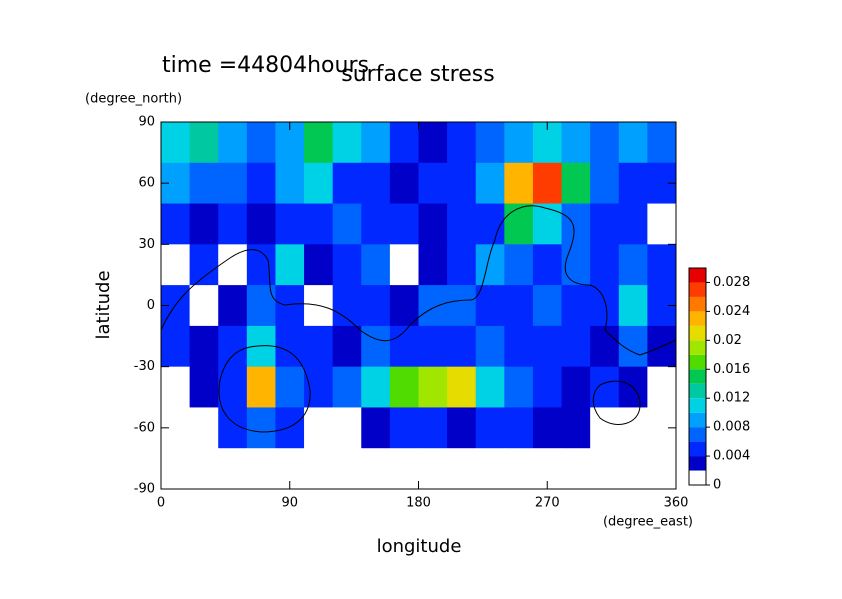  Describe the element at coordinates (676, 503) in the screenshot. I see `x-tick-label: 360` at that location.